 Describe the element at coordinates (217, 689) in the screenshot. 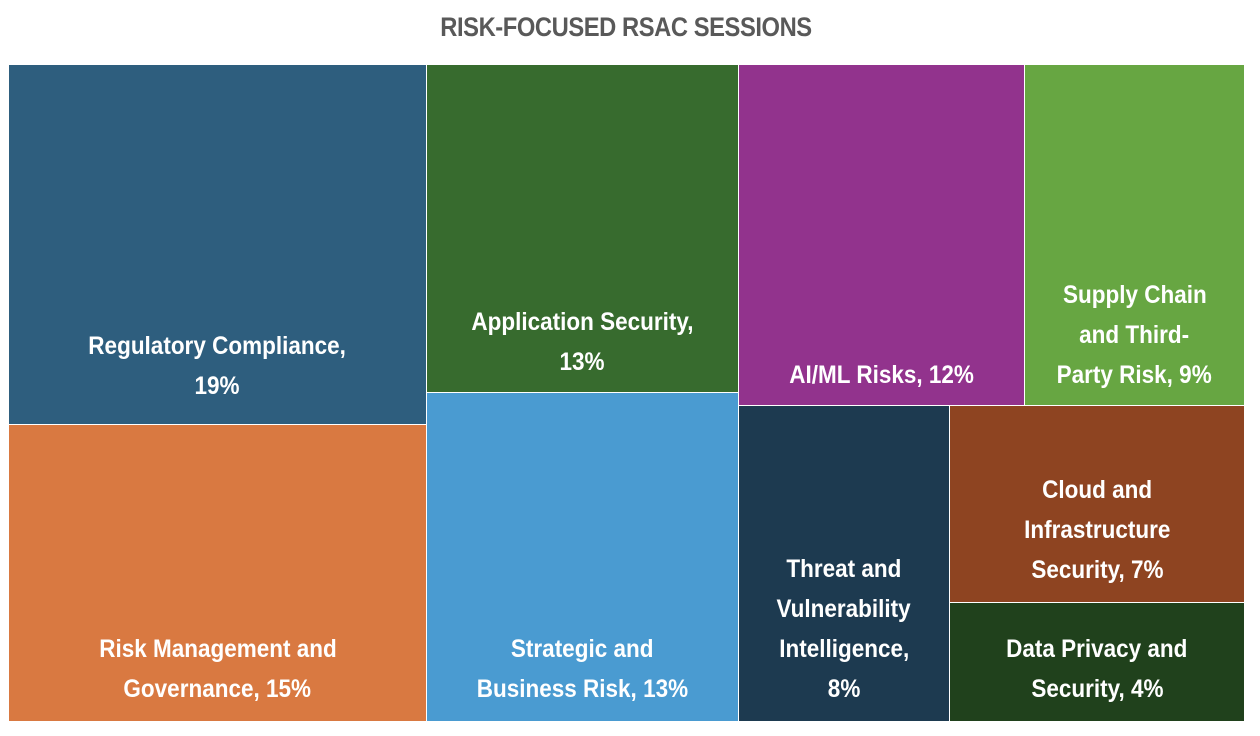

I see `tile-label: Governance, 15%` at that location.